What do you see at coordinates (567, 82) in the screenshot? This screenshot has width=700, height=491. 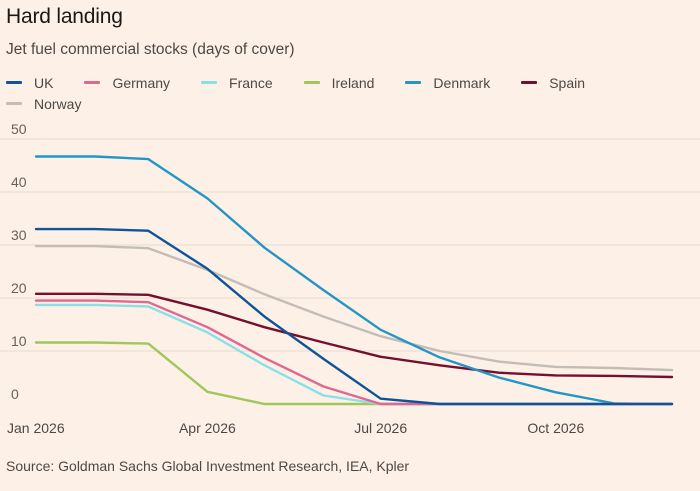 I see `legend-label: Spain` at bounding box center [567, 82].